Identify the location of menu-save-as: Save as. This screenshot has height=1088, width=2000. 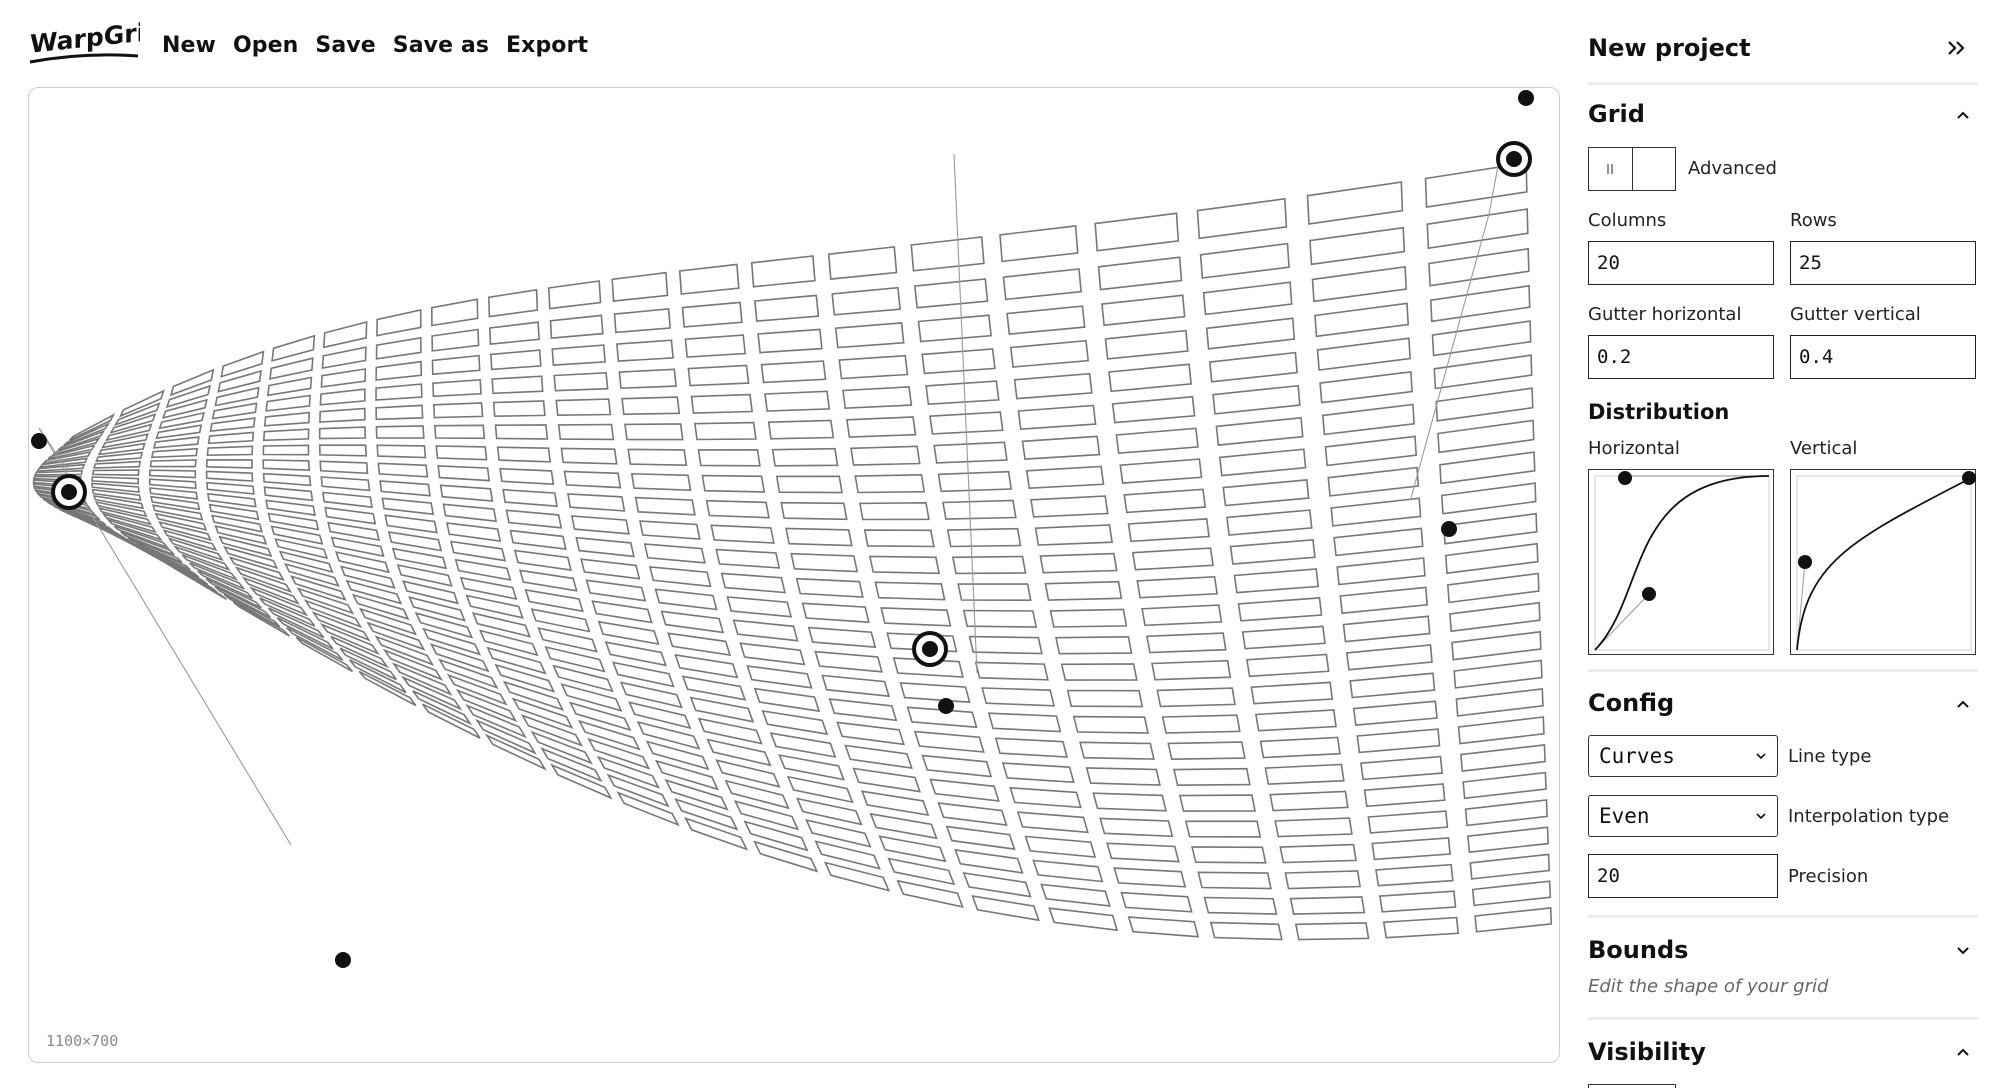
(441, 45).